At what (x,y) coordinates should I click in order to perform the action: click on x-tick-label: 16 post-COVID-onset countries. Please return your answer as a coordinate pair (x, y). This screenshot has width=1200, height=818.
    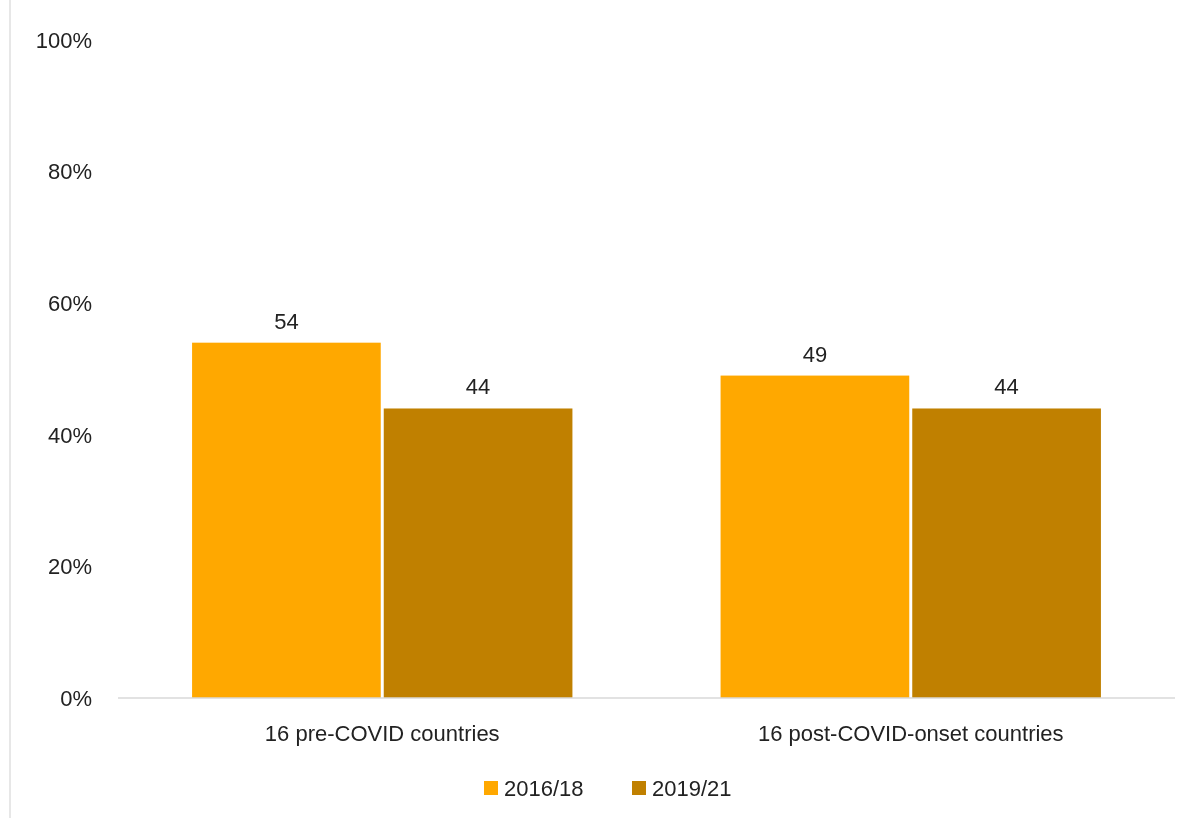
    Looking at the image, I should click on (910, 733).